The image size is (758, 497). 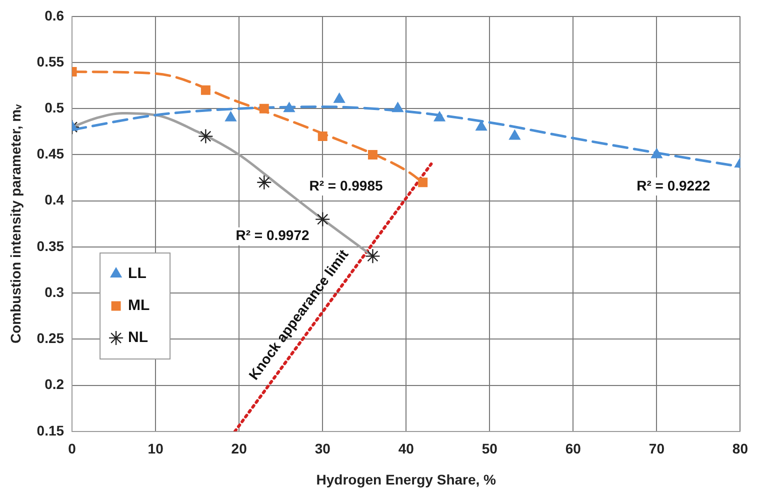 What do you see at coordinates (656, 448) in the screenshot?
I see `x-tick-label: 70` at bounding box center [656, 448].